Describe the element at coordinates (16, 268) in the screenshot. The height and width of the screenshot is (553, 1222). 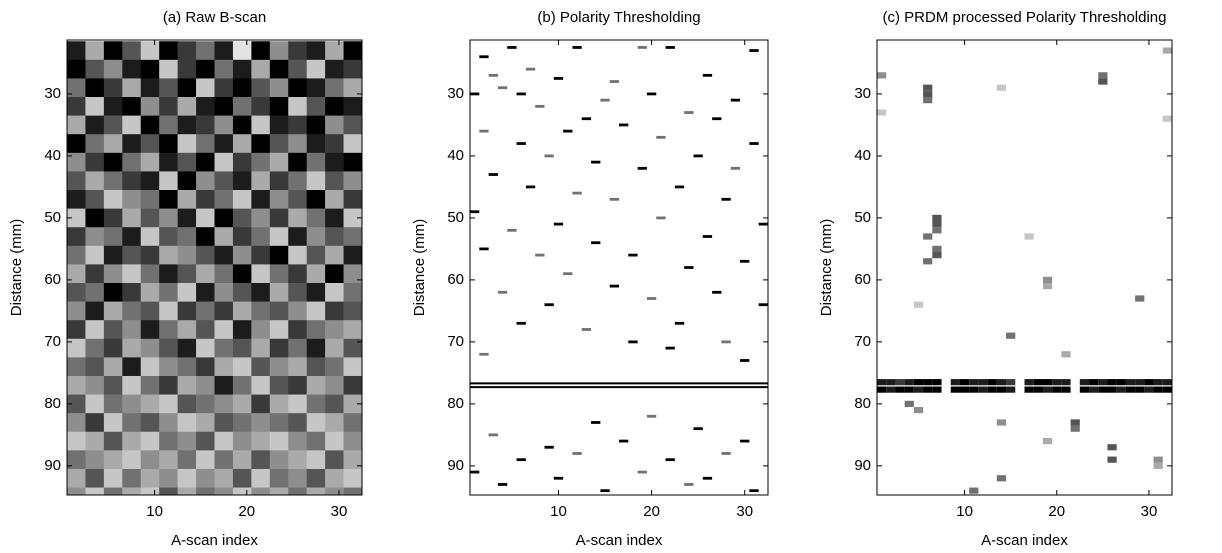
I see `y-axis-label: Distance (mm)` at that location.